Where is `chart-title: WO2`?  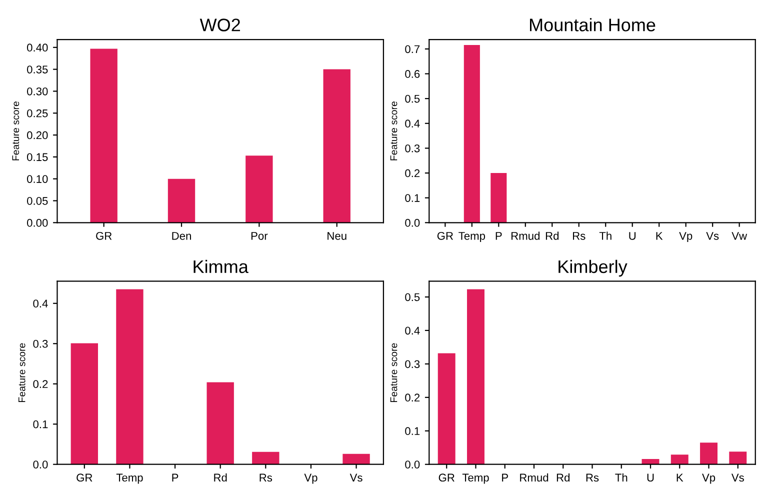 chart-title: WO2 is located at coordinates (220, 25).